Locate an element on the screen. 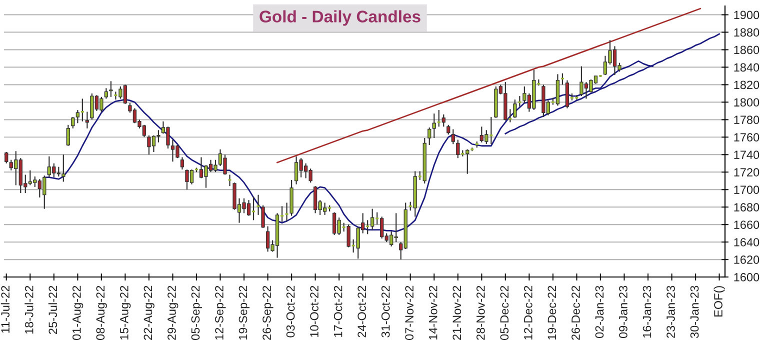 The height and width of the screenshot is (344, 763). y-tick-label: 1760 is located at coordinates (747, 137).